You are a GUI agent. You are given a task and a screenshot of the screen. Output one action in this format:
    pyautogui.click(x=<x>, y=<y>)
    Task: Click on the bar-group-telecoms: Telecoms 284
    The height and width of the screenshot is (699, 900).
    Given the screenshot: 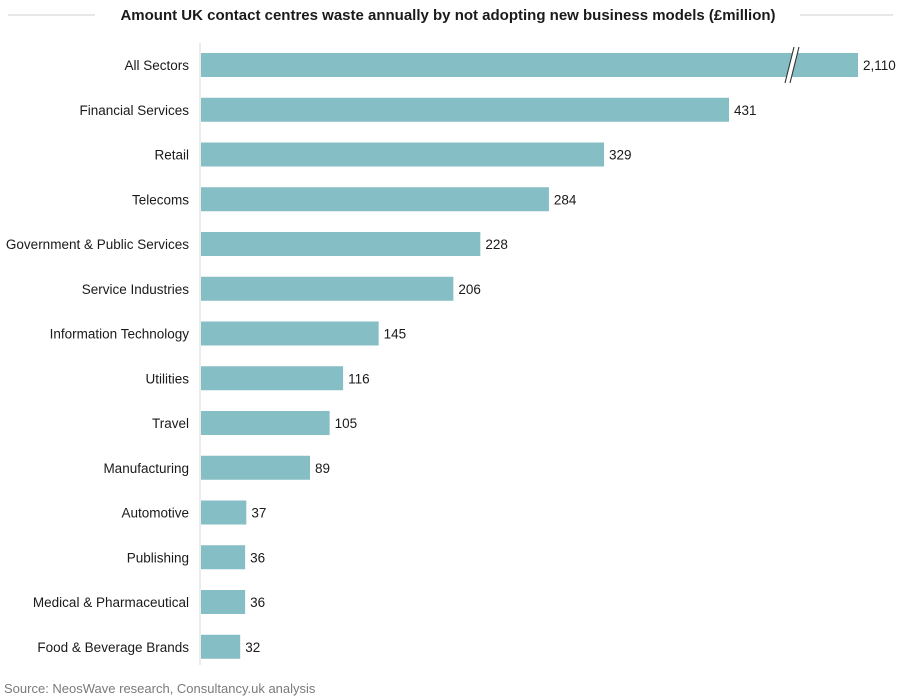 What is the action you would take?
    pyautogui.click(x=354, y=199)
    